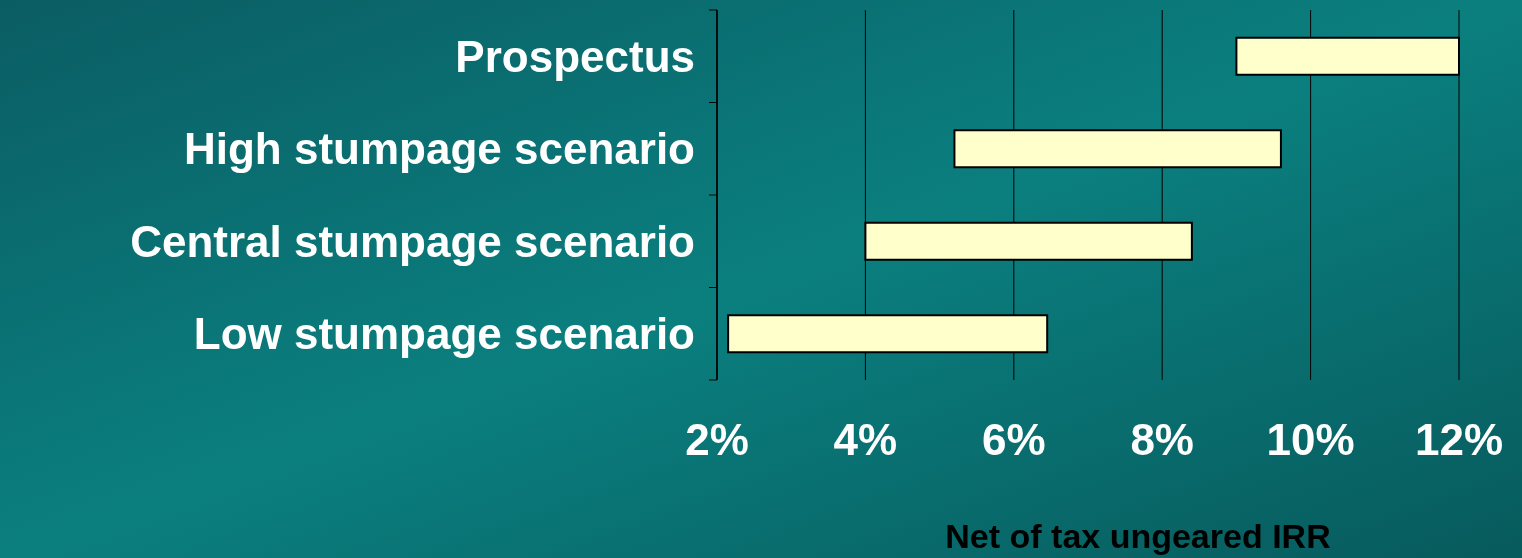 This screenshot has height=558, width=1522. I want to click on x-tick-label: 4%, so click(865, 439).